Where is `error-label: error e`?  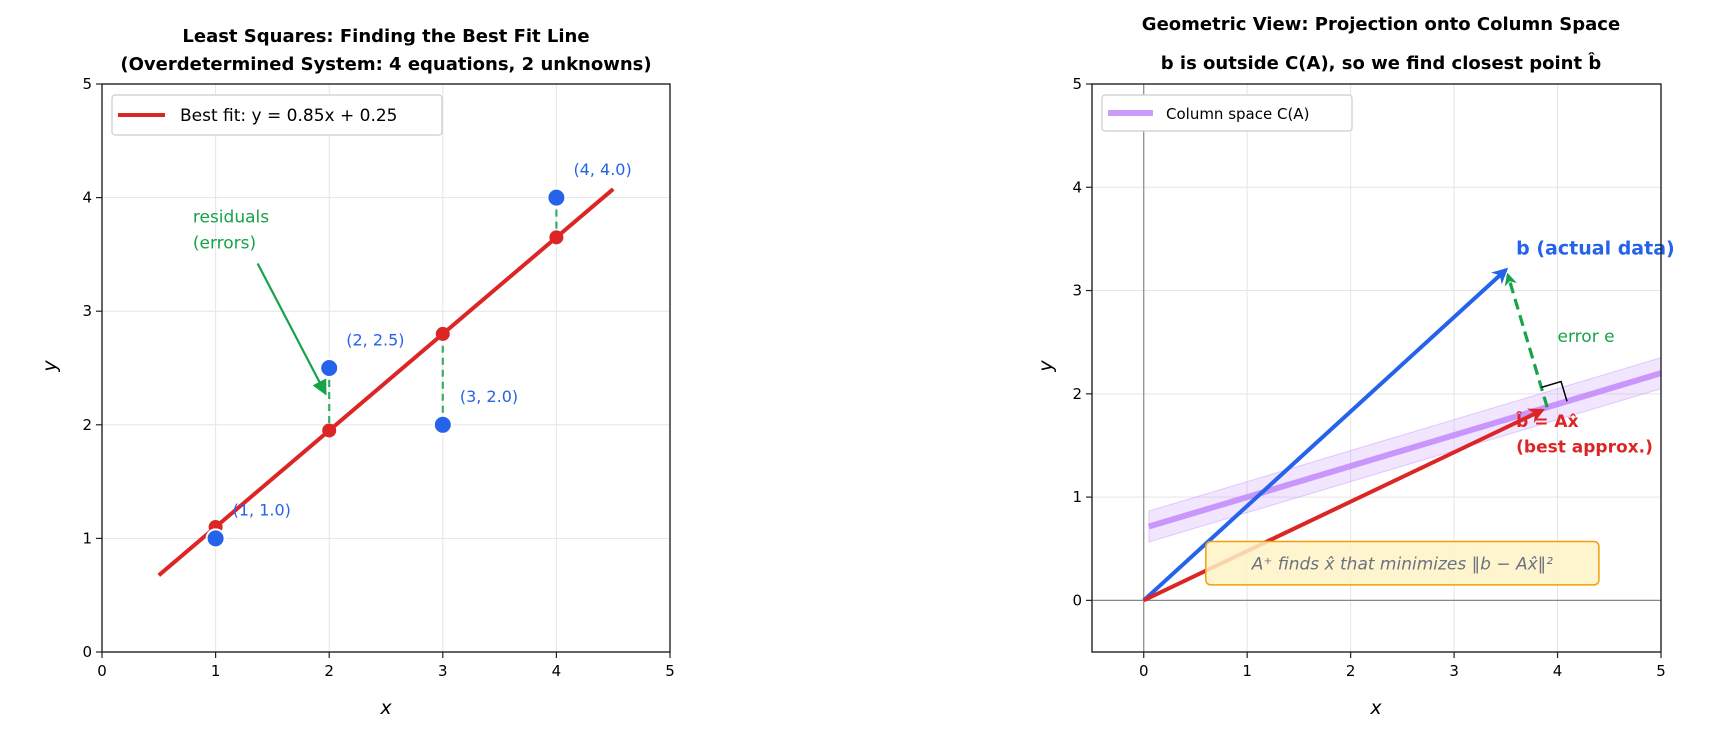
error-label: error e is located at coordinates (1586, 337).